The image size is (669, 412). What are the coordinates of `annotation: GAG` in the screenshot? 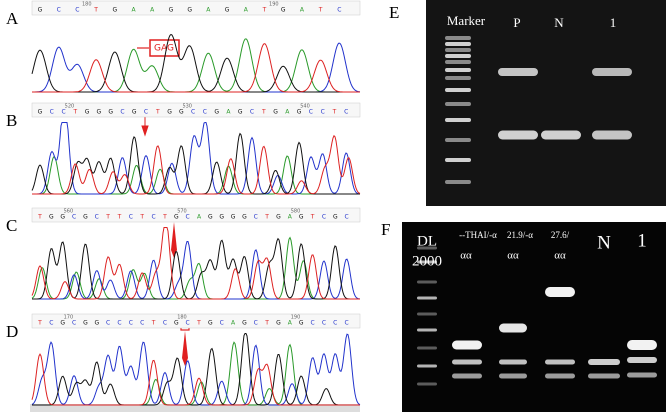 It's located at (164, 49).